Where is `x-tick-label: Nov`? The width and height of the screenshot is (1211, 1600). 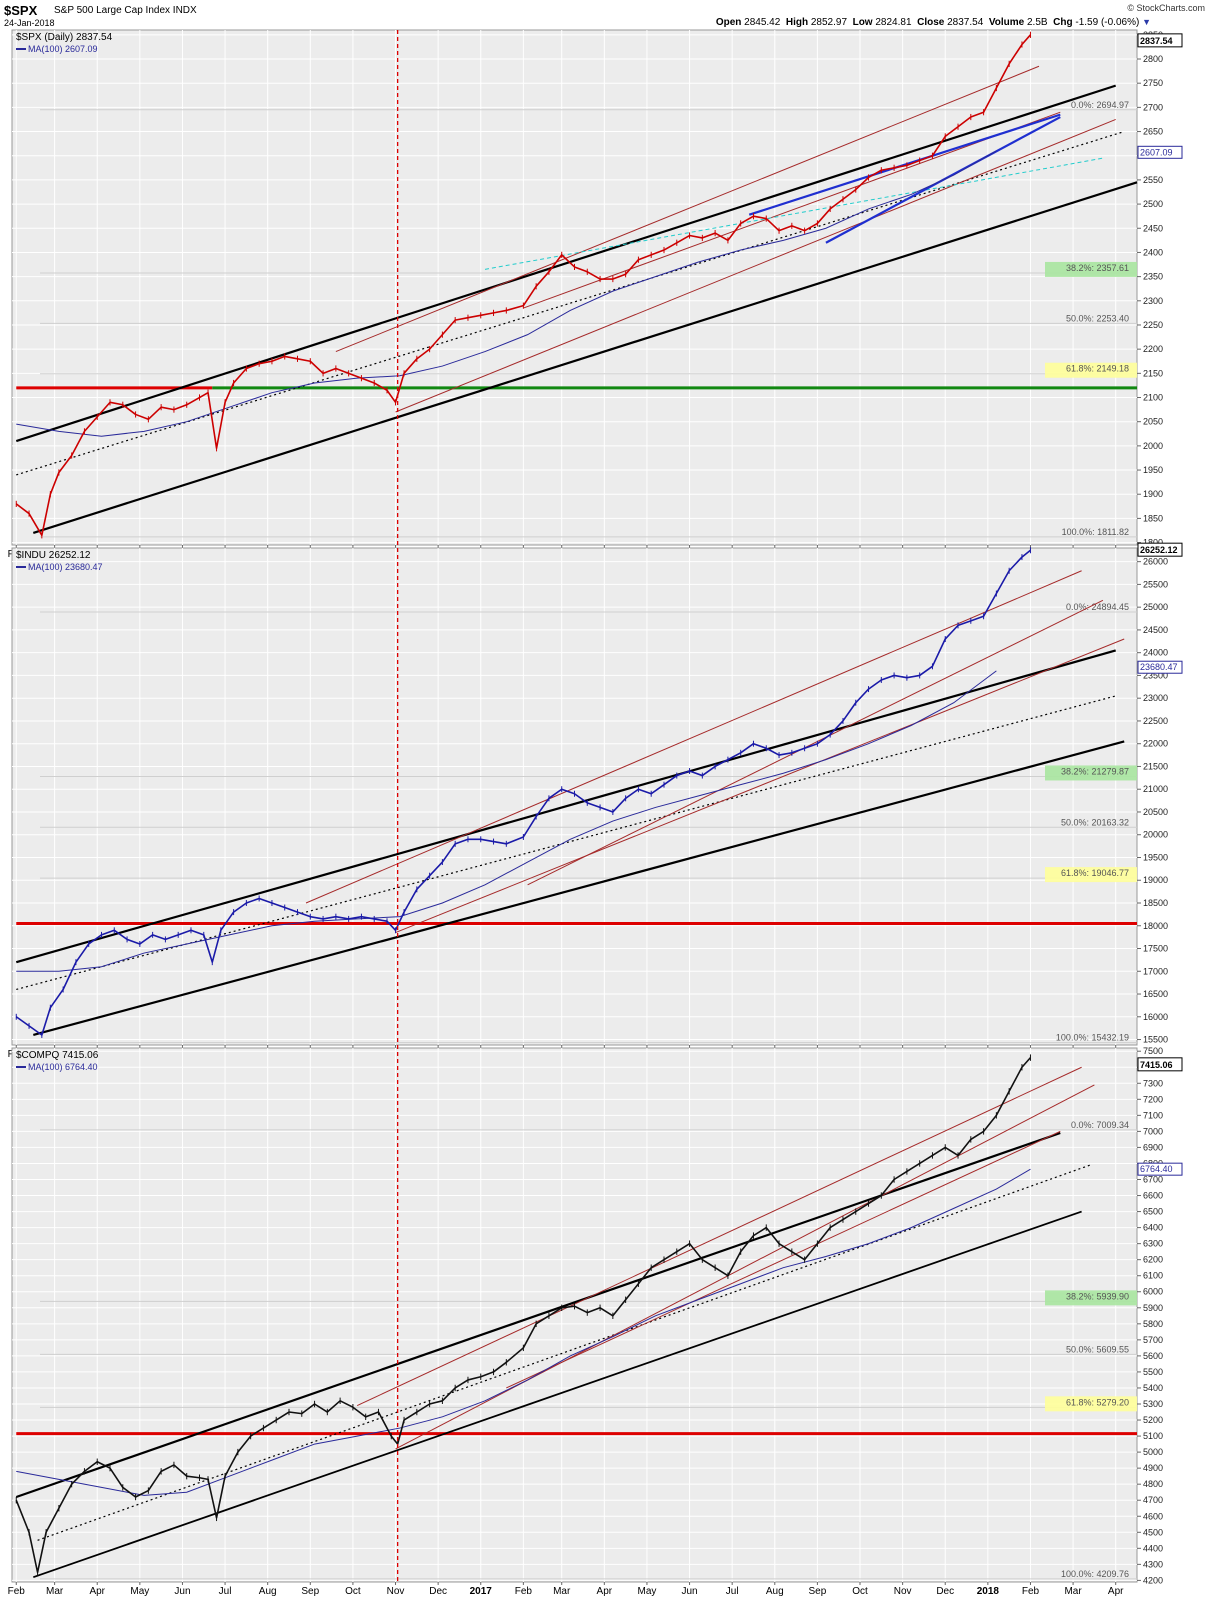 x-tick-label: Nov is located at coordinates (396, 1591).